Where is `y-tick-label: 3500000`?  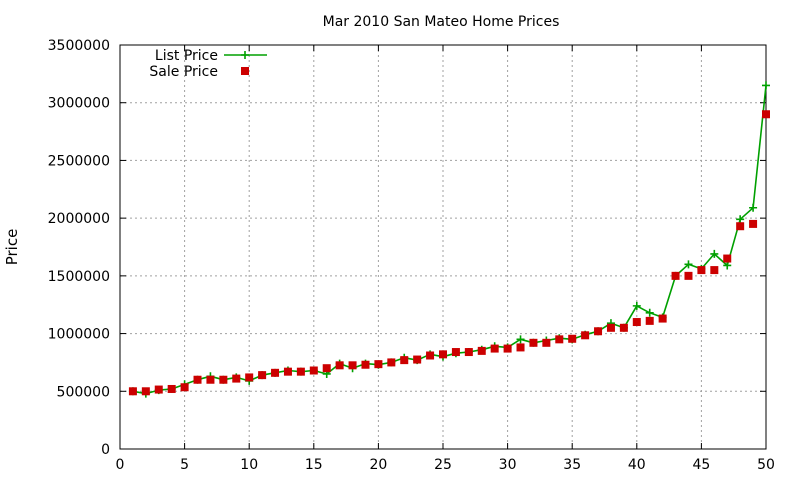
y-tick-label: 3500000 is located at coordinates (79, 46).